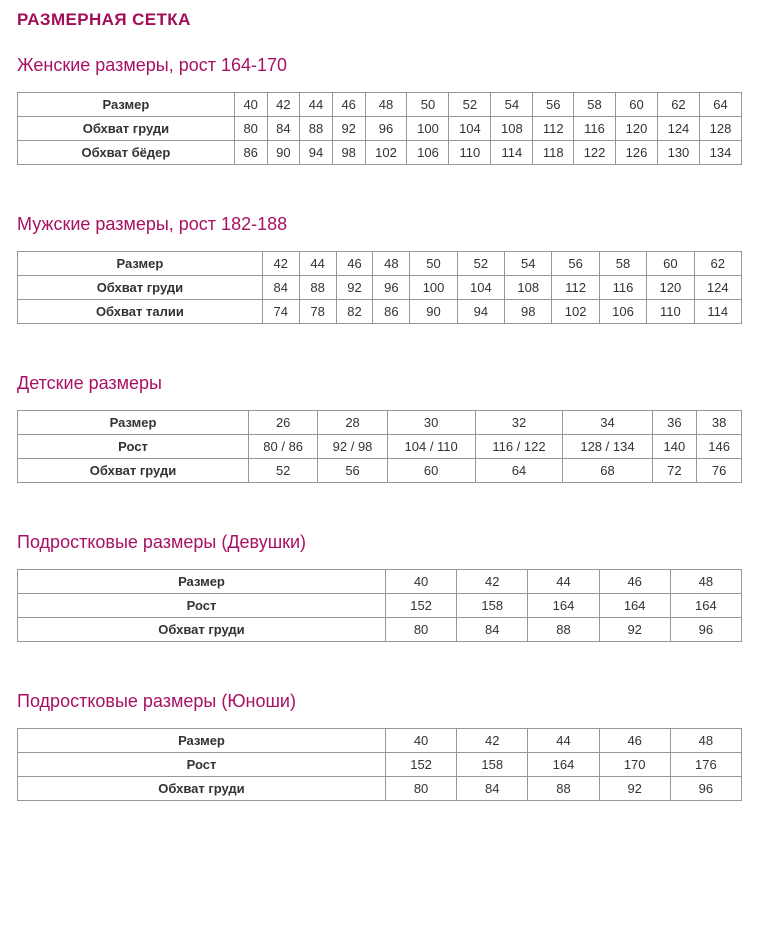  Describe the element at coordinates (152, 224) in the screenshot. I see `section-heading: Мужские размеры, рост 182-188` at that location.